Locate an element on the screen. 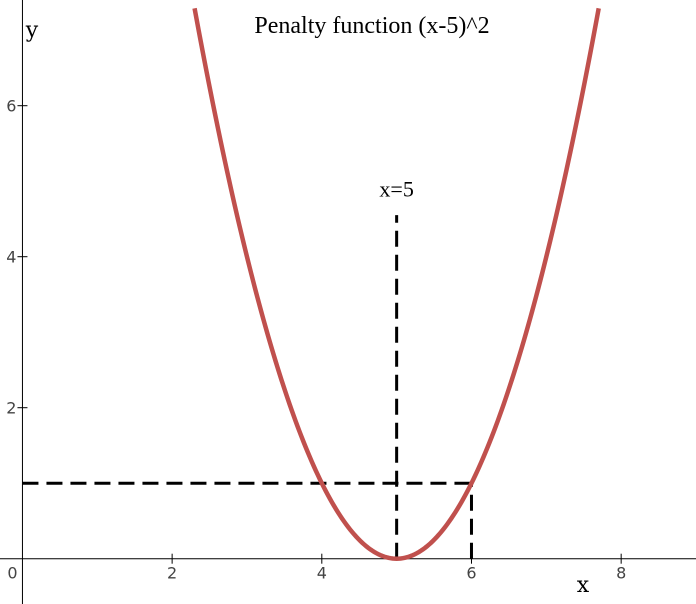 The height and width of the screenshot is (604, 696). x-axis-label: x is located at coordinates (583, 585).